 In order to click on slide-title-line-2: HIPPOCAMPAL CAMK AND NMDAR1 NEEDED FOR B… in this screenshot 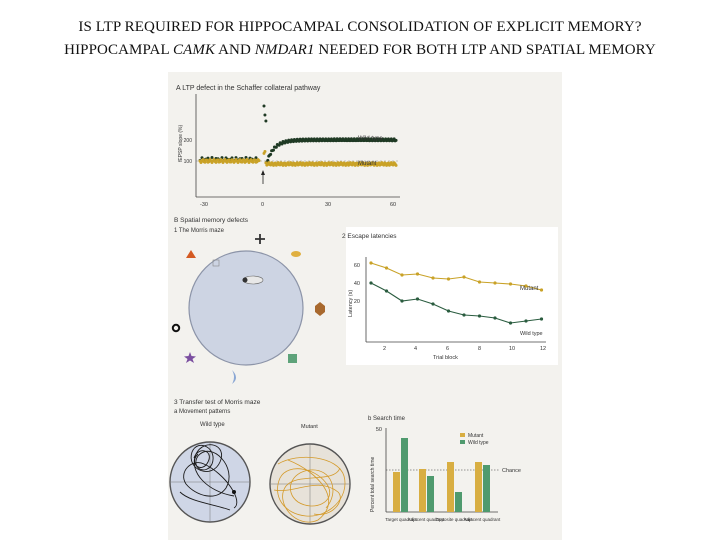, I will do `click(360, 50)`.